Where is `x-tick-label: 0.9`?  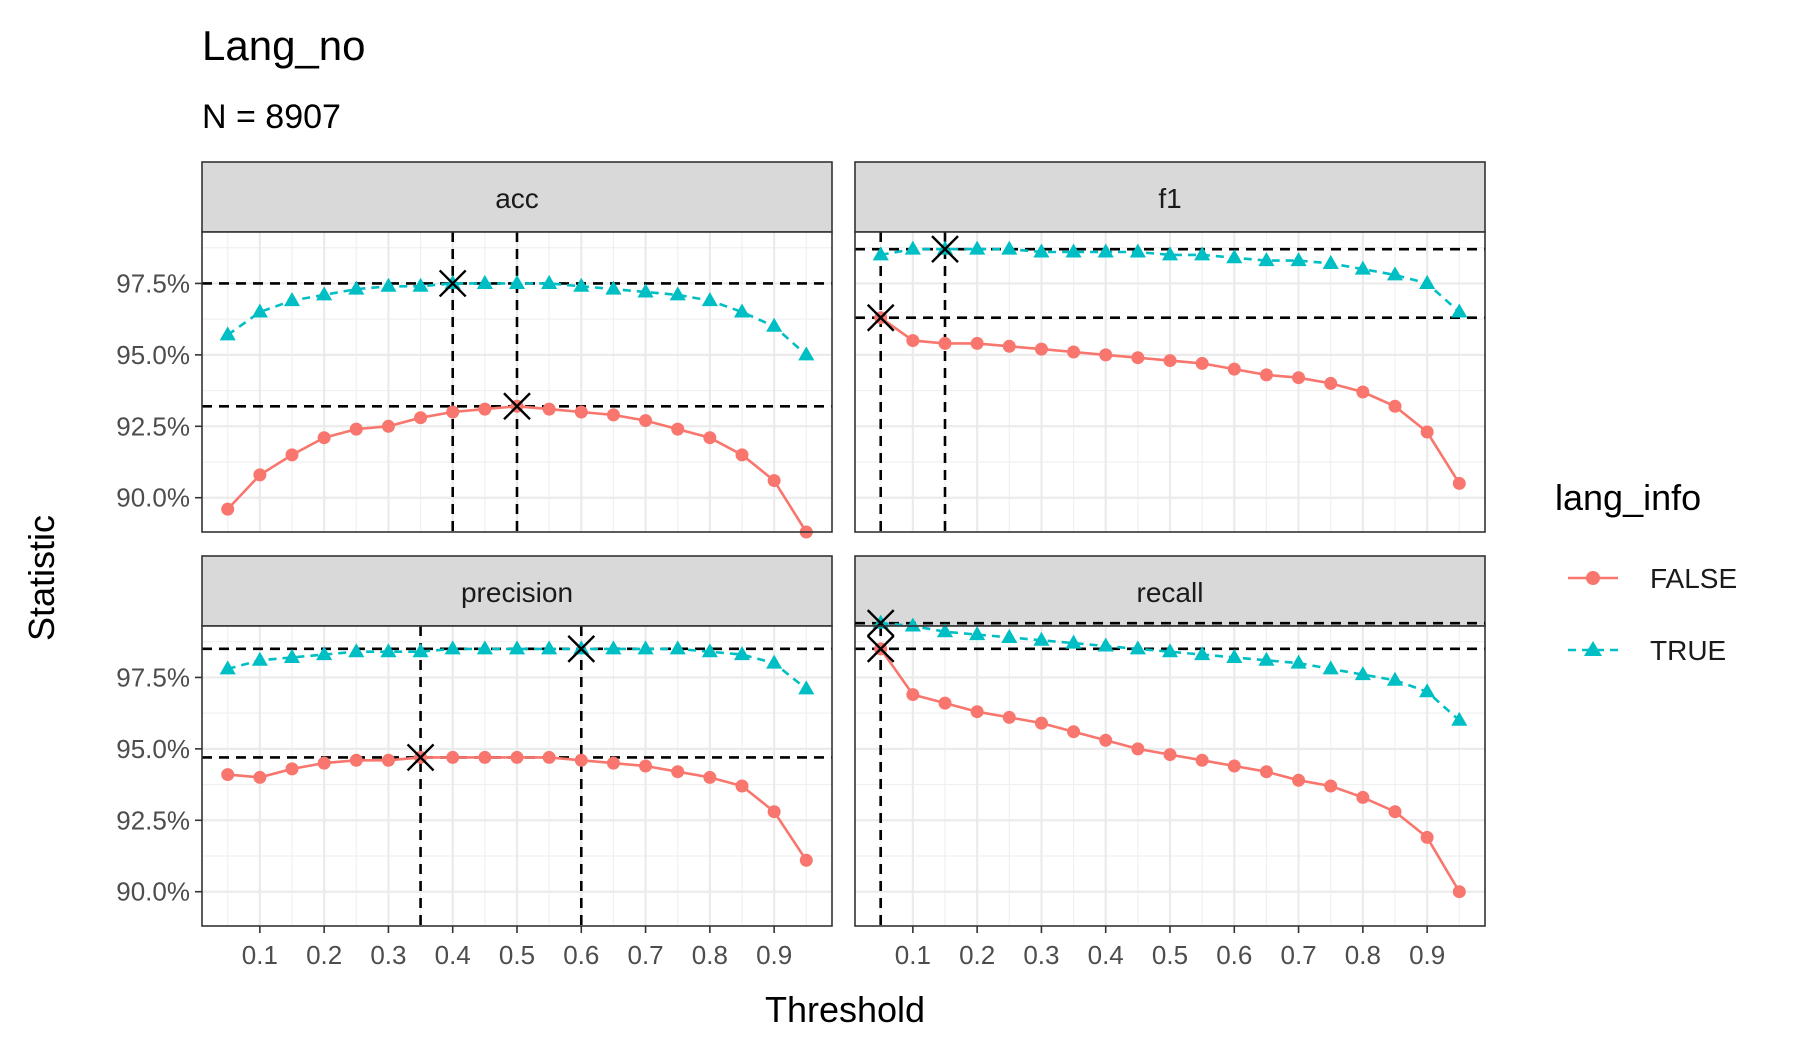
x-tick-label: 0.9 is located at coordinates (1427, 955).